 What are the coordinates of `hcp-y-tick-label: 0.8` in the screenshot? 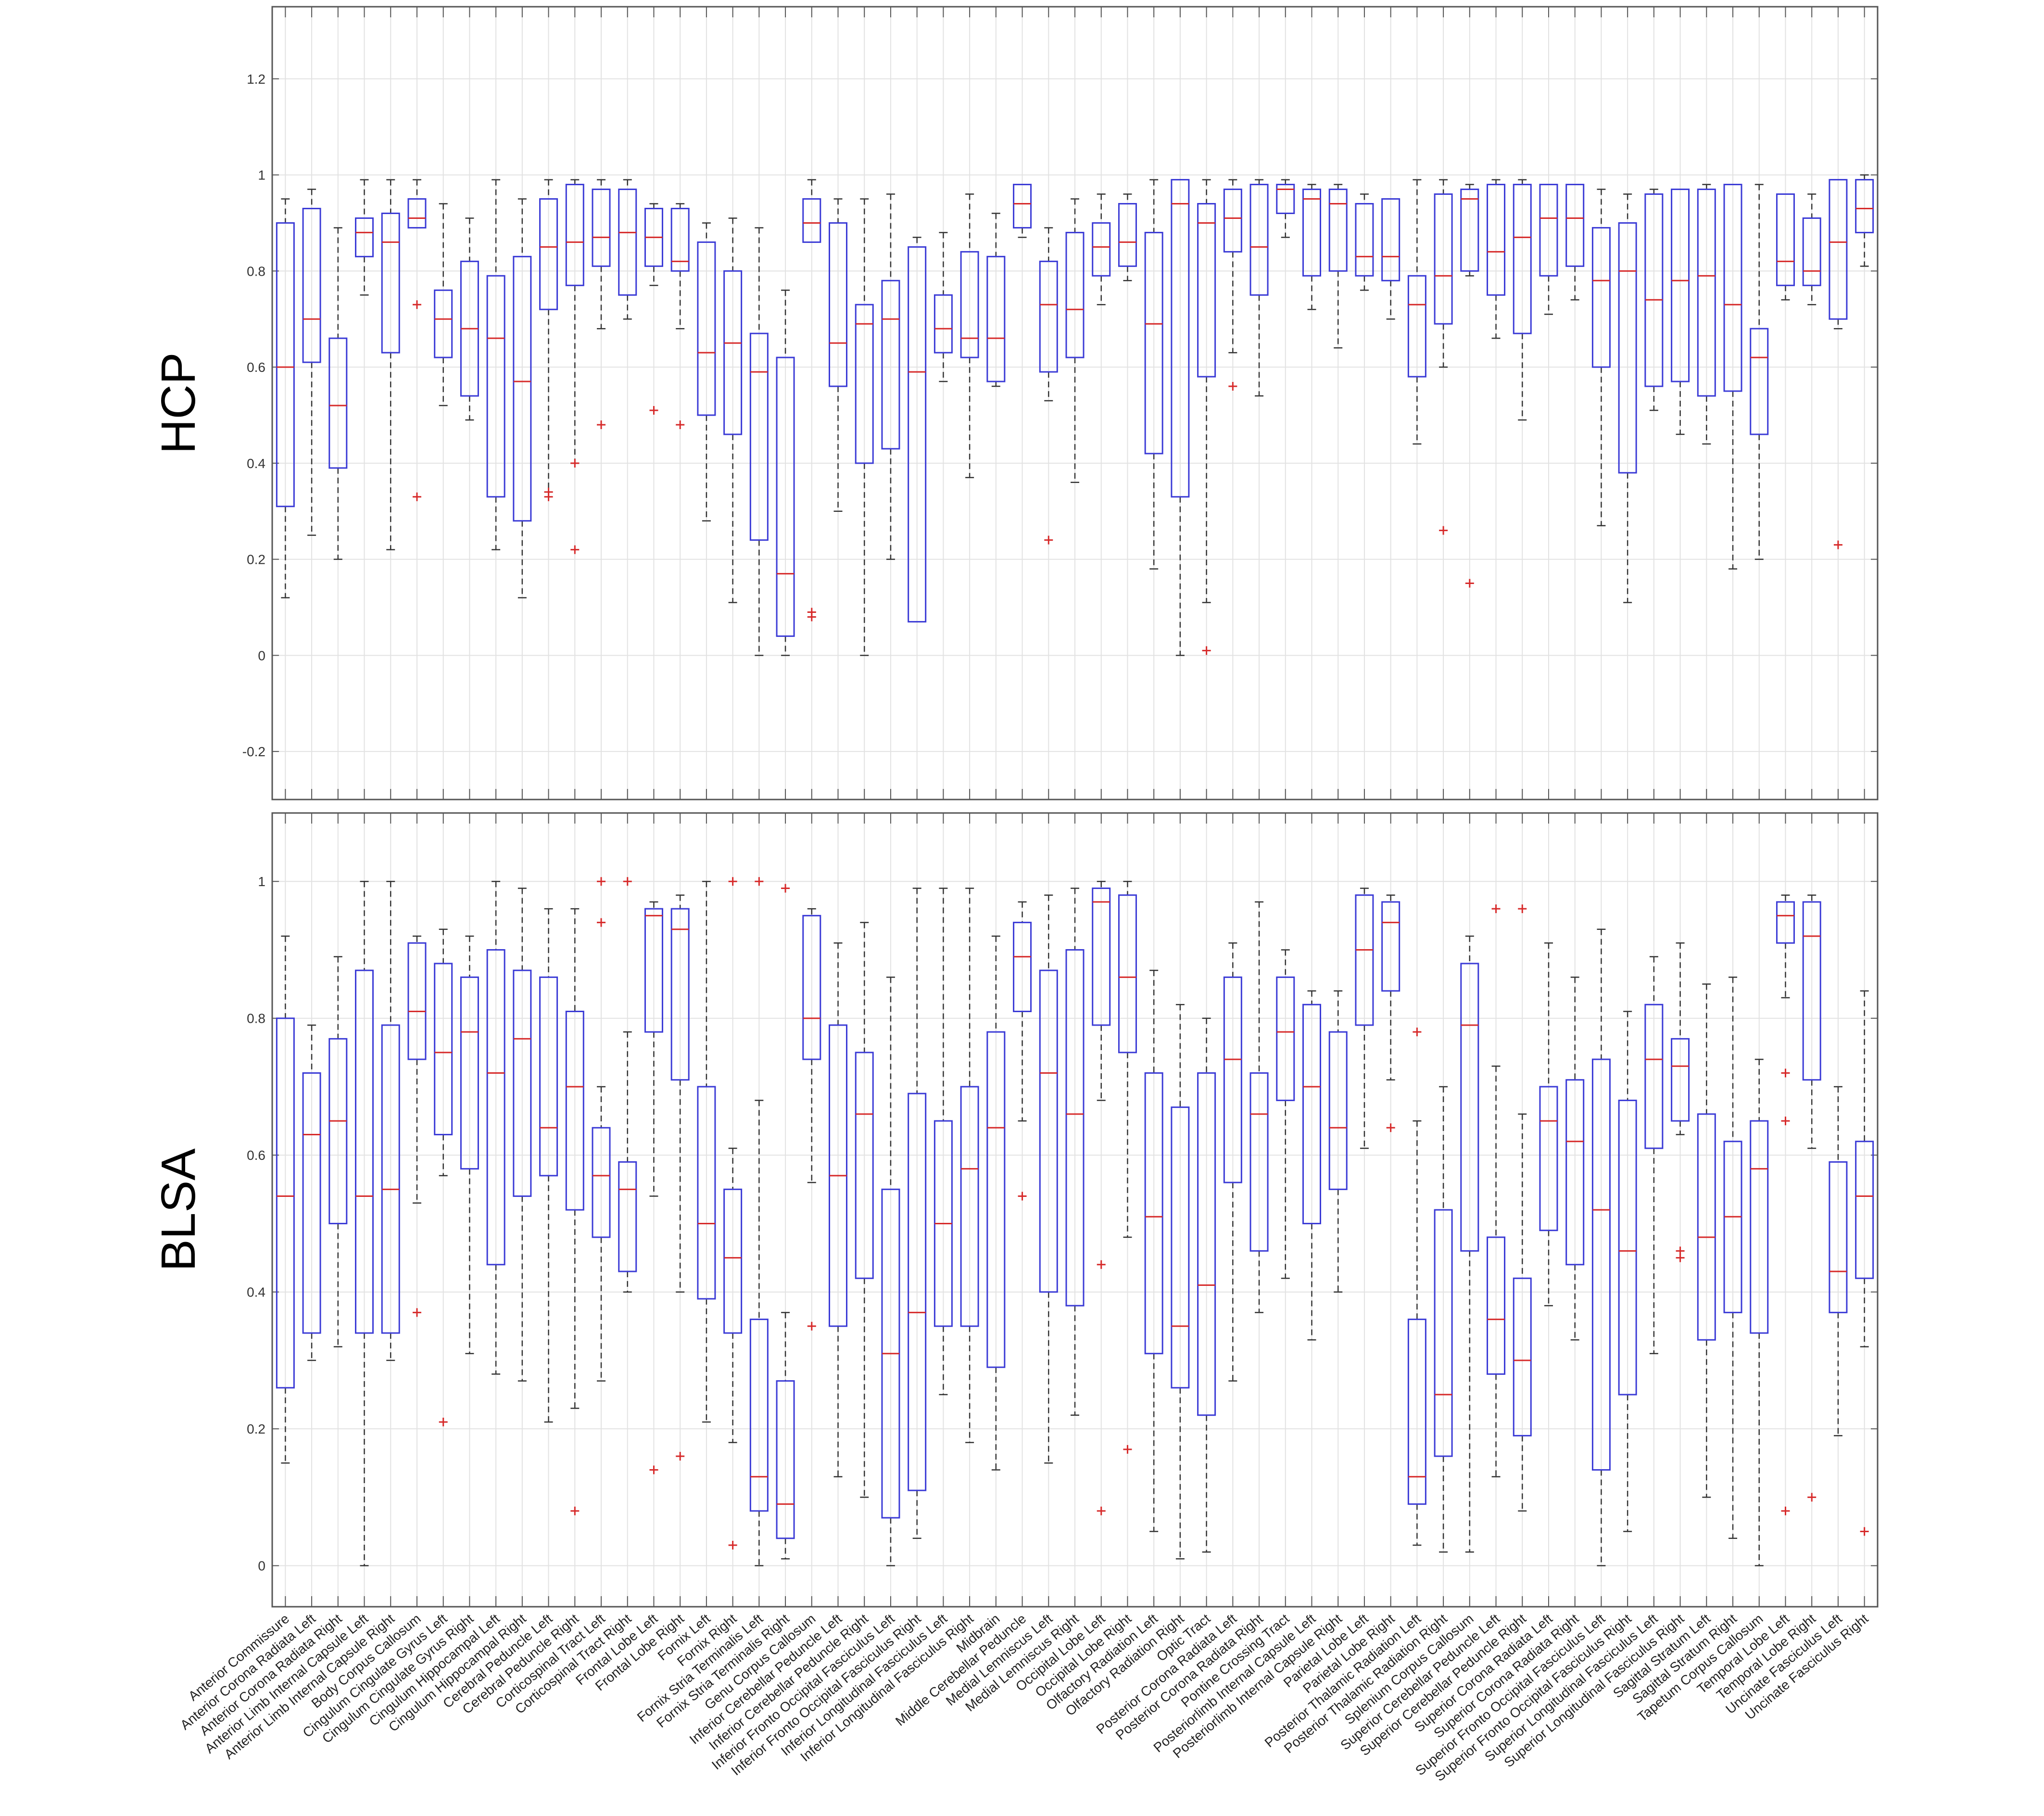 It's located at (256, 271).